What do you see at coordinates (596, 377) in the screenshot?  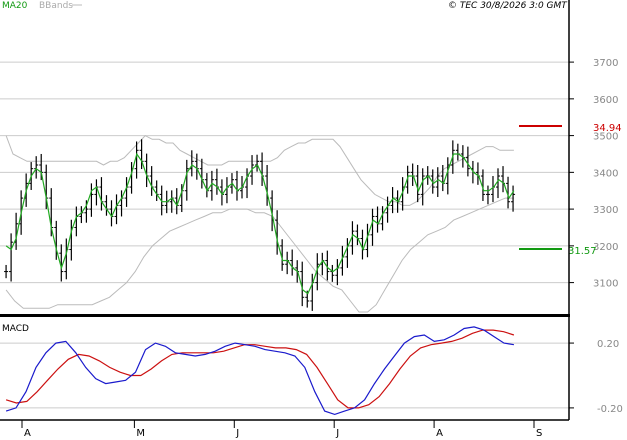 I see `macd-axis: 0.20 -0.20` at bounding box center [596, 377].